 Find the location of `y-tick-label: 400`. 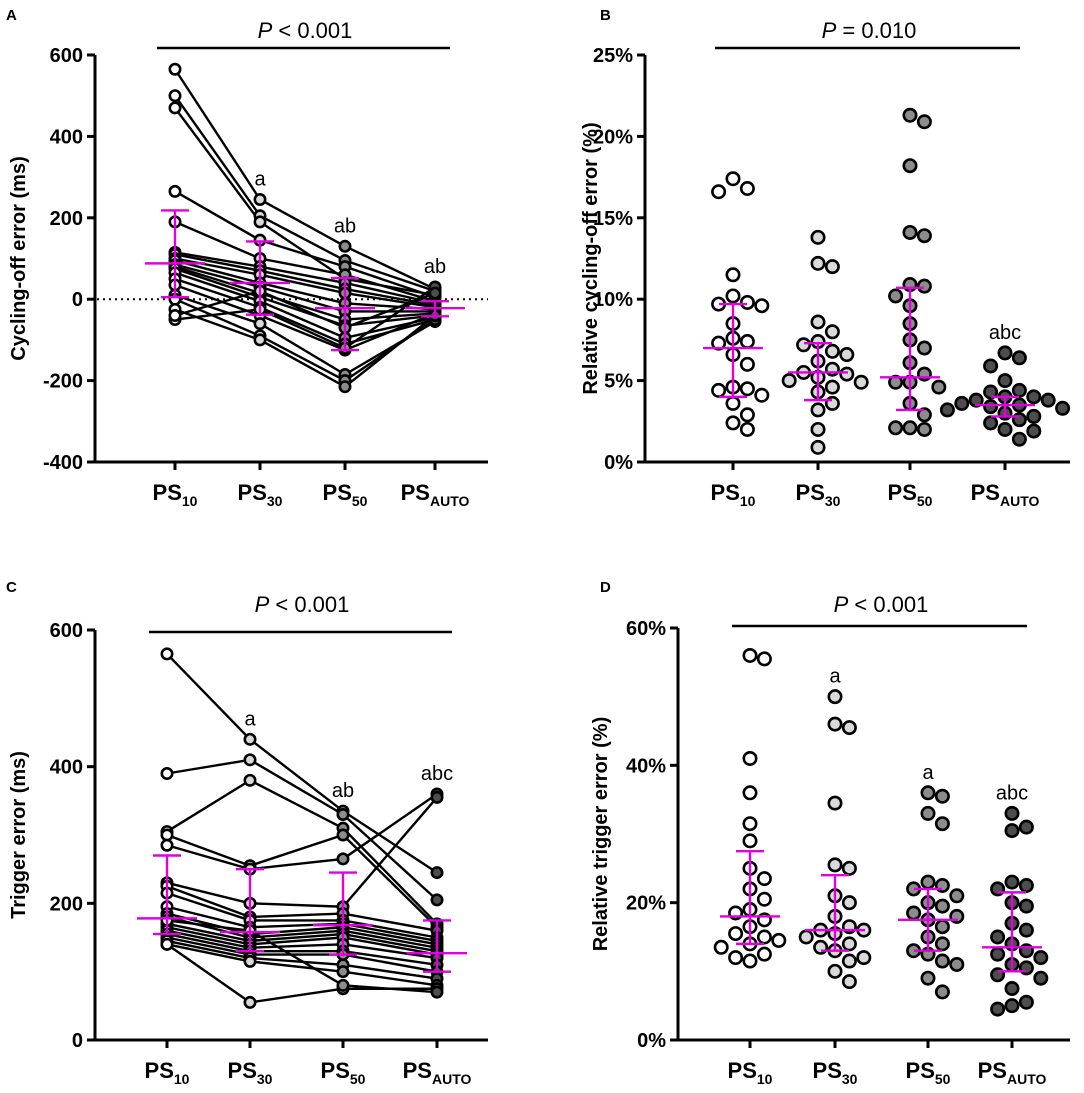

y-tick-label: 400 is located at coordinates (66, 768).